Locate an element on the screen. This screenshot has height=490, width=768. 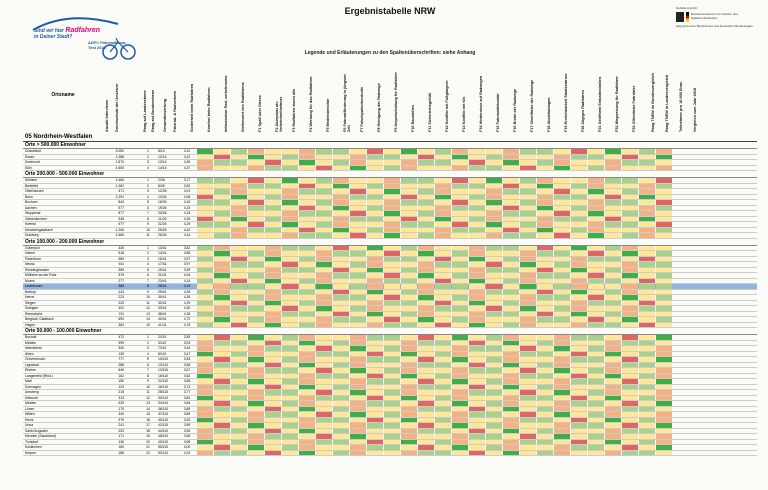
state-rank: 11 is located at coordinates (148, 235).